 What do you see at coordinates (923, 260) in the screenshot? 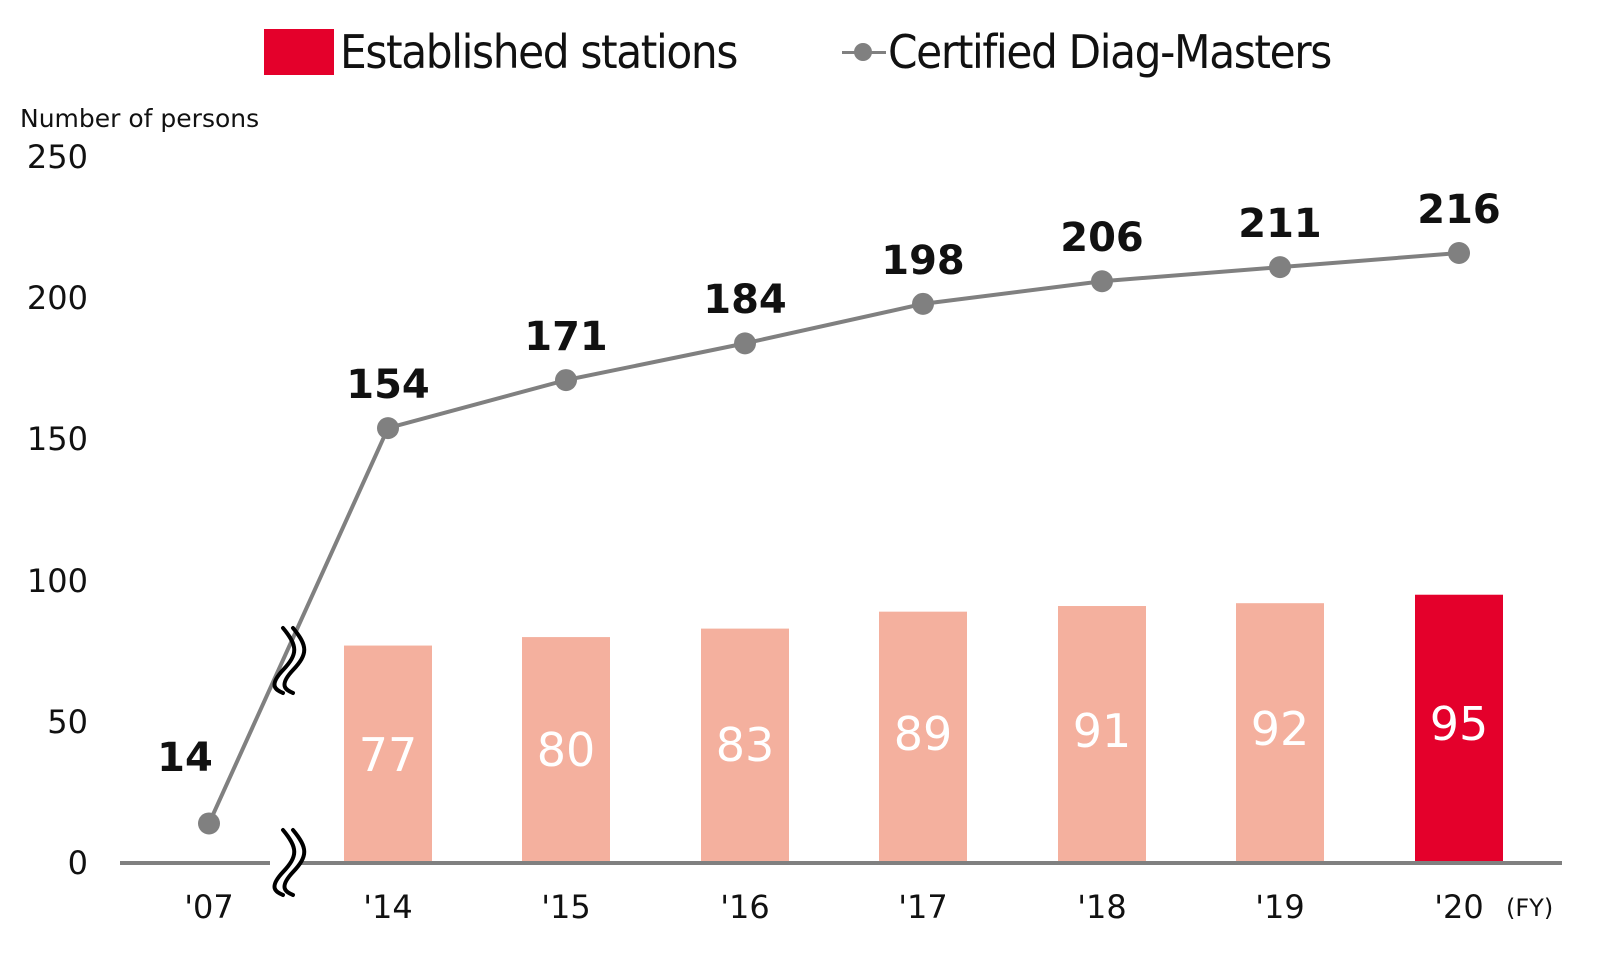
I see `point-value-label: 198` at bounding box center [923, 260].